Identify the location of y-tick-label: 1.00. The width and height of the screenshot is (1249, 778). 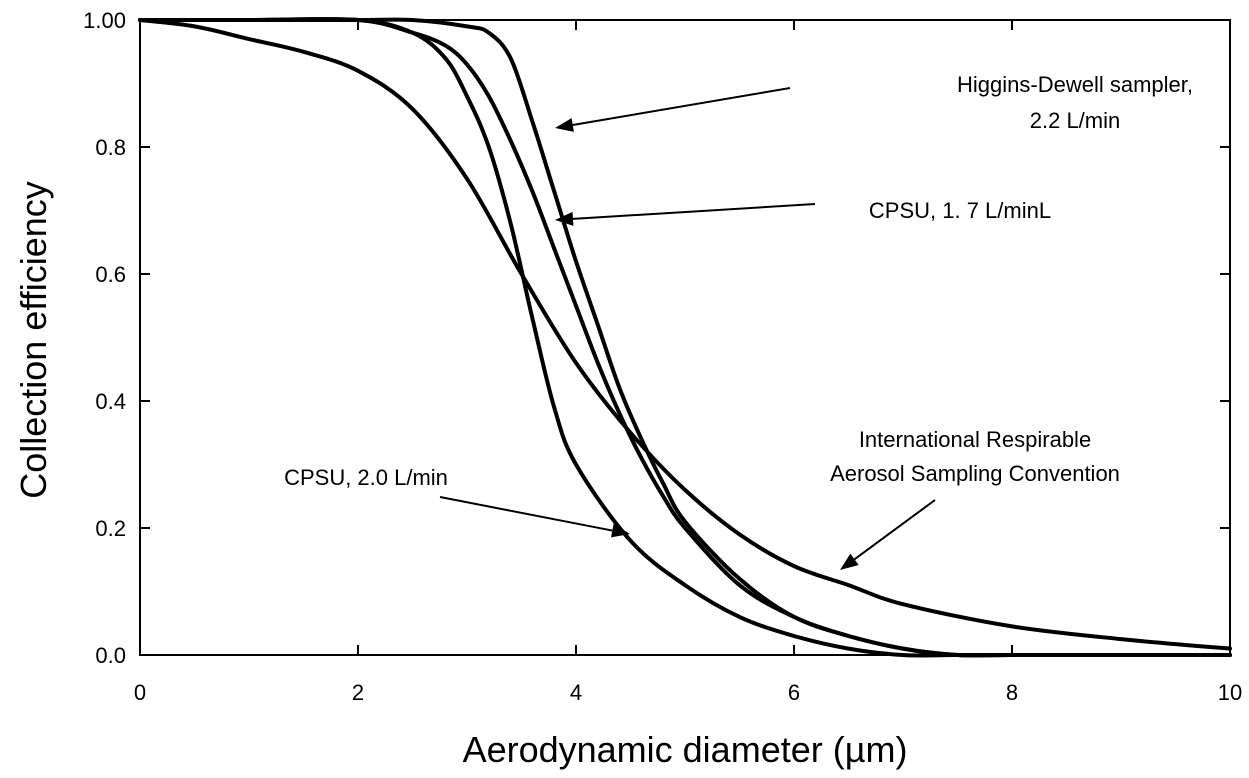
(104, 20).